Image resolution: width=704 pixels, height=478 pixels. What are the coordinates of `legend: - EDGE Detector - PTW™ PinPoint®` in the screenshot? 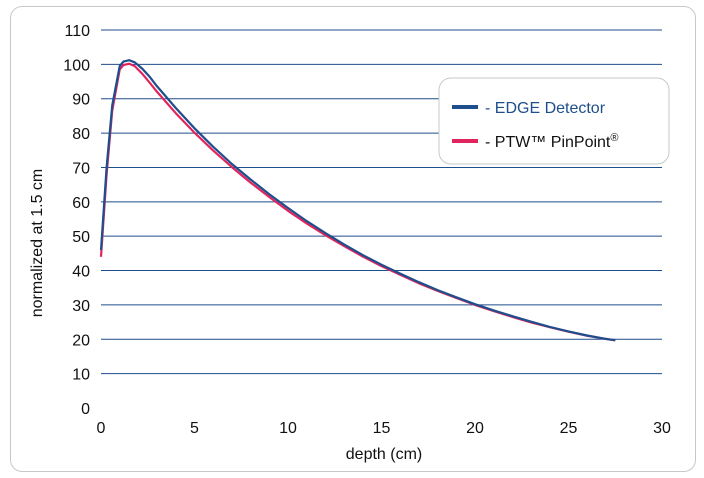 It's located at (554, 121).